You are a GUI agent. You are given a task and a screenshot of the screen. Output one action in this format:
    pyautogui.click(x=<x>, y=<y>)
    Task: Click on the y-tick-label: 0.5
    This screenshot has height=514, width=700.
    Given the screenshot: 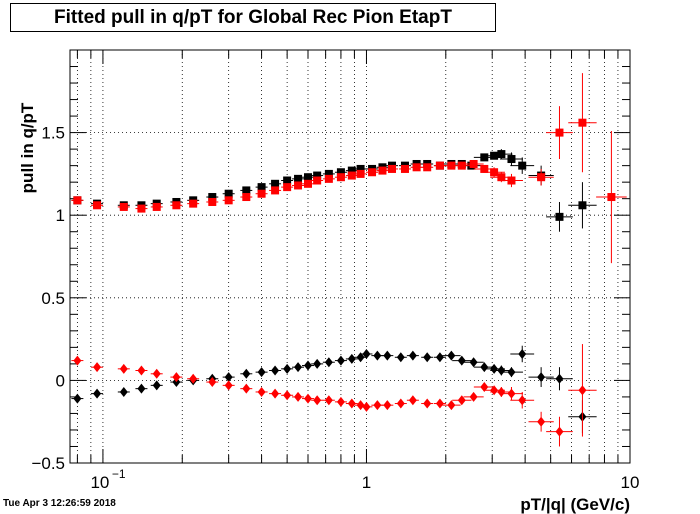 What is the action you would take?
    pyautogui.click(x=53, y=298)
    